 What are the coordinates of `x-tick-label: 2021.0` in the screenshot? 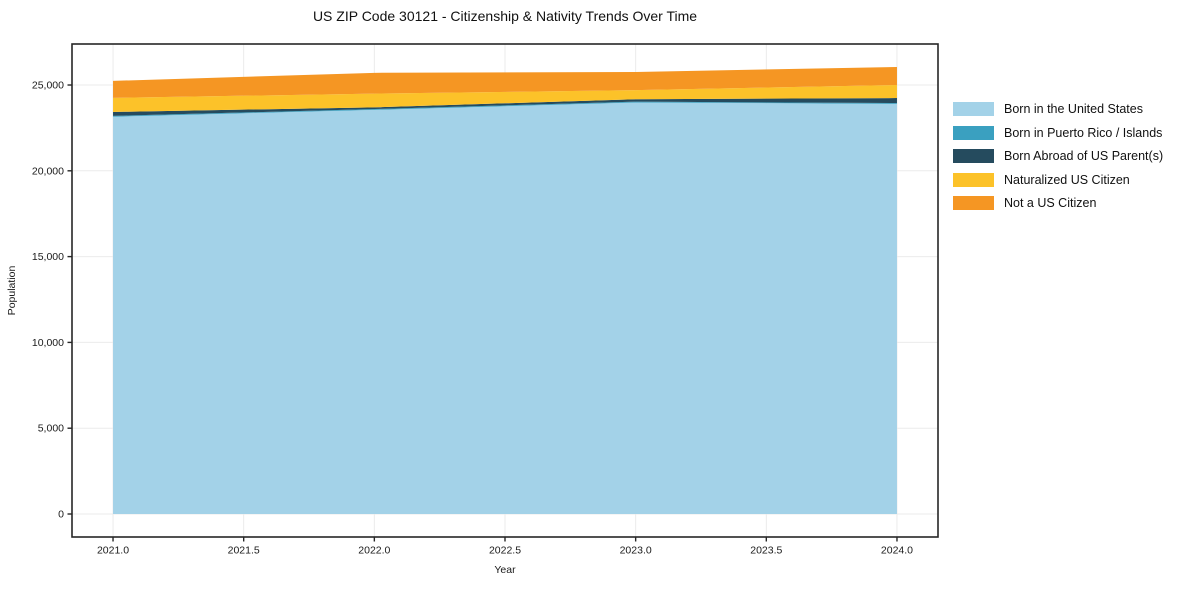 It's located at (113, 551).